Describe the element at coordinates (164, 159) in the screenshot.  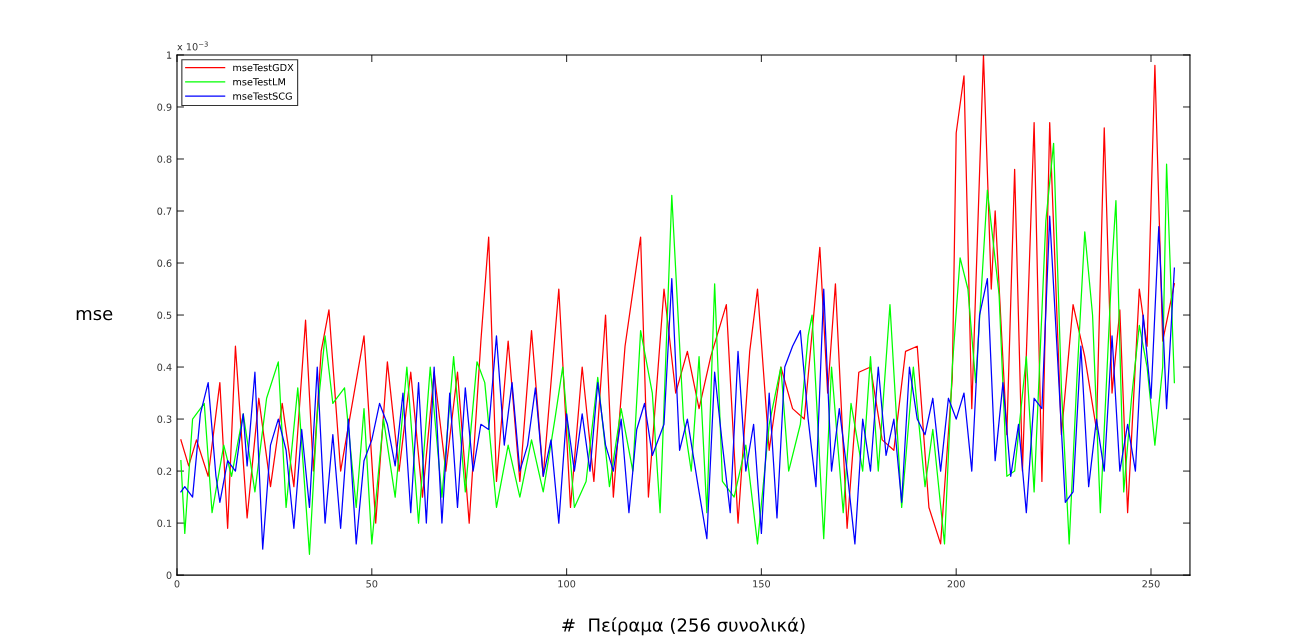
I see `y-tick-label: 0.8` at that location.